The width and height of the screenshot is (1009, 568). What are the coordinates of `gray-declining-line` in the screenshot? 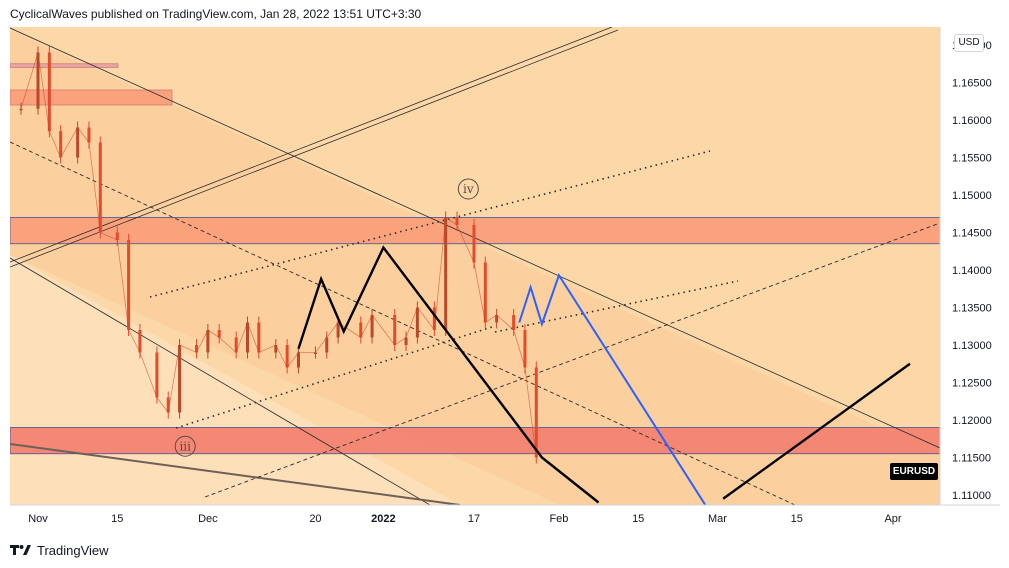 It's located at (235, 474).